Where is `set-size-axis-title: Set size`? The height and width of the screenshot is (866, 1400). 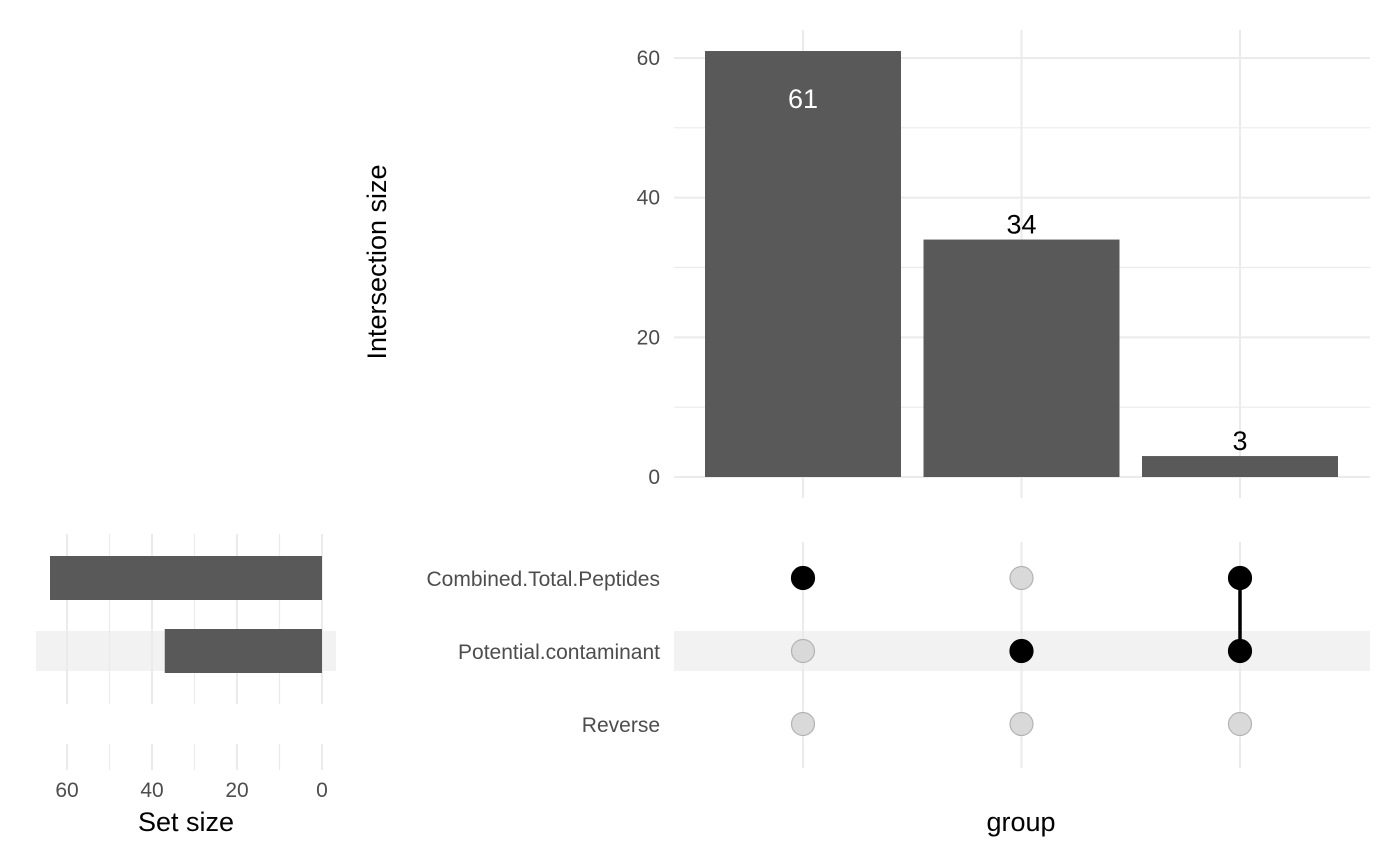 set-size-axis-title: Set size is located at coordinates (186, 822).